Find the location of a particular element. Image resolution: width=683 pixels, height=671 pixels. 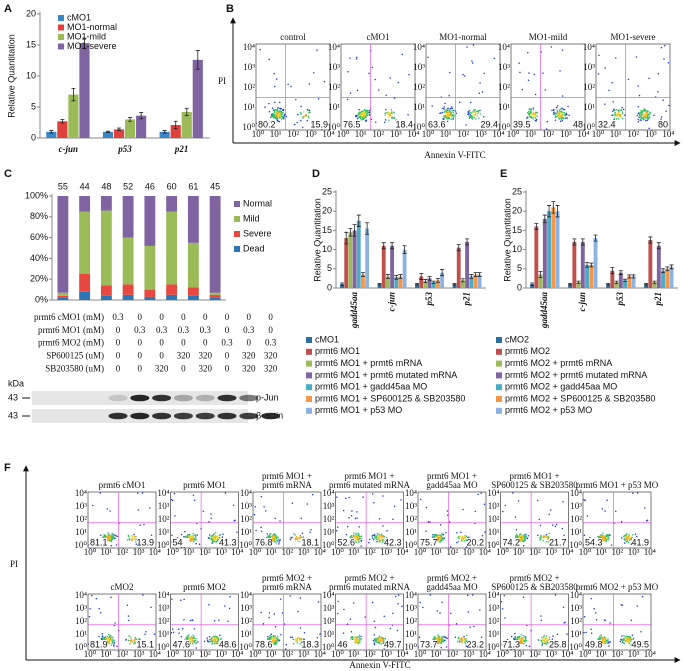

quadrant-value: 32.4 is located at coordinates (607, 124).